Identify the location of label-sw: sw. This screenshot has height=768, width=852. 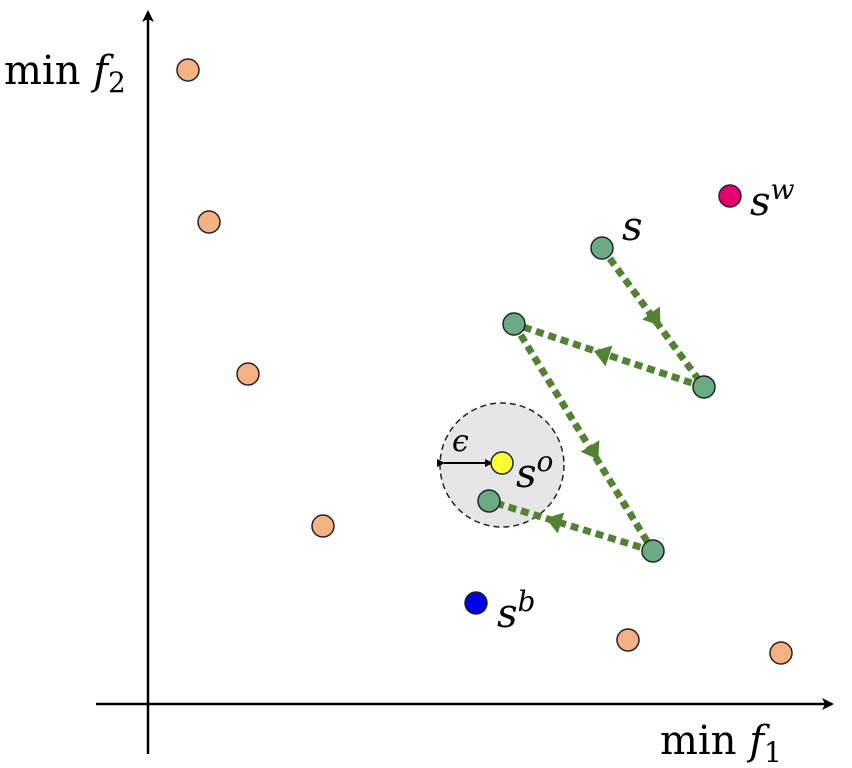
(772, 199).